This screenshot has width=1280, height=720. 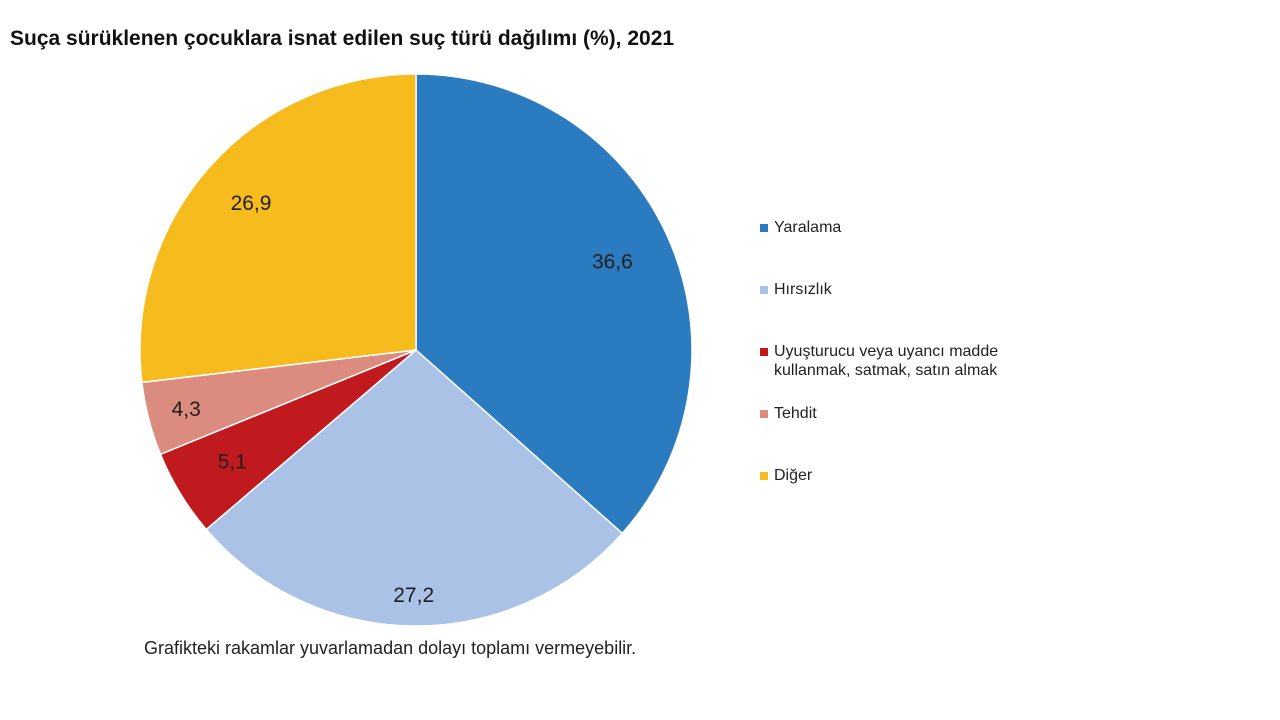 I want to click on legend-item: Diğer, so click(x=786, y=475).